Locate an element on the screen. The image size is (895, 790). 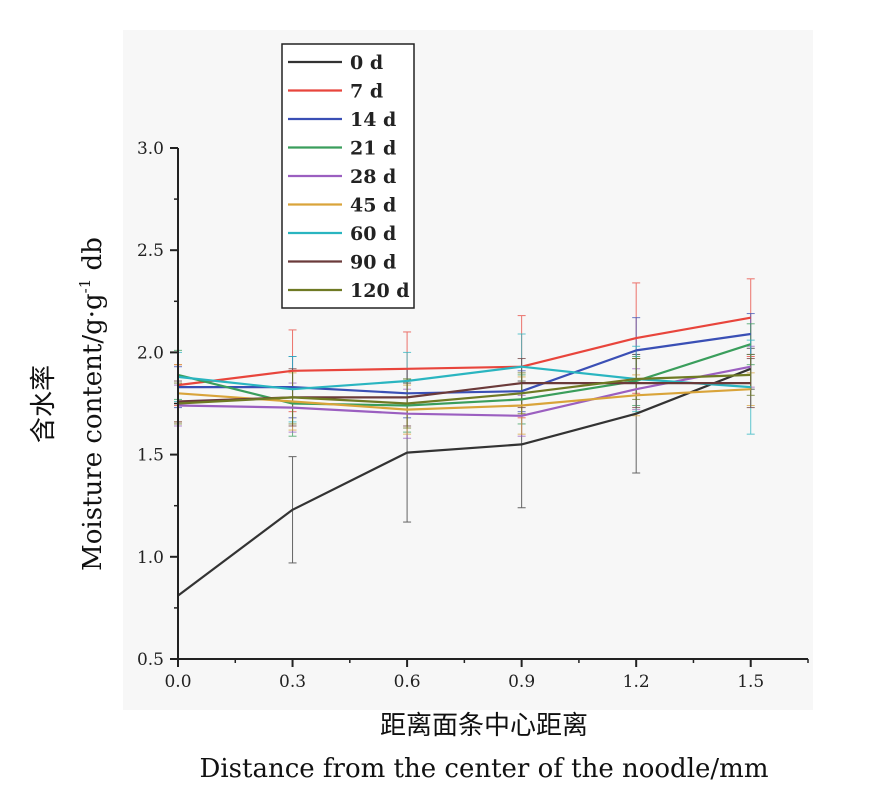
legend-label-8: 120 d is located at coordinates (380, 291).